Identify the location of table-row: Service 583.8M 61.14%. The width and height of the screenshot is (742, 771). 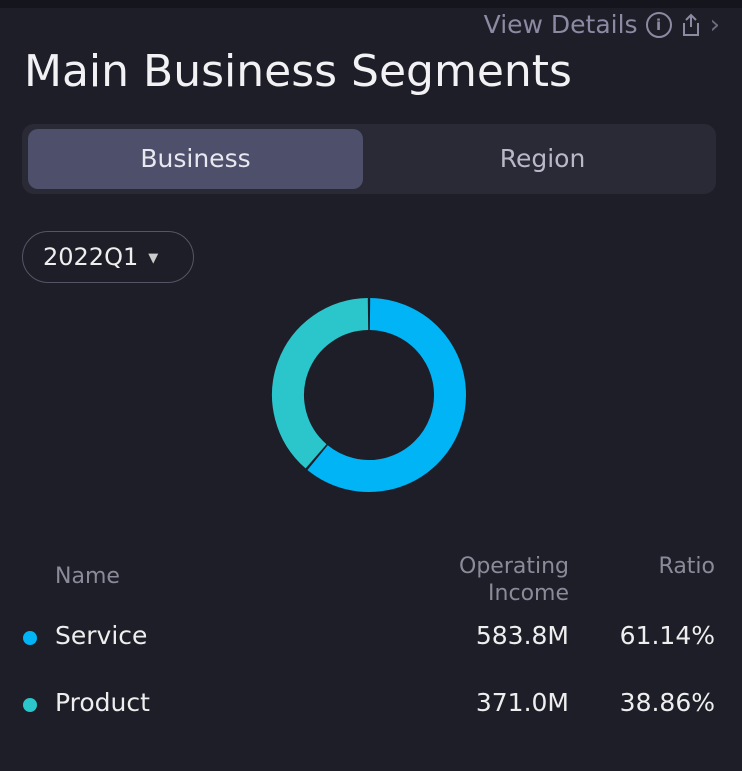
(371, 637).